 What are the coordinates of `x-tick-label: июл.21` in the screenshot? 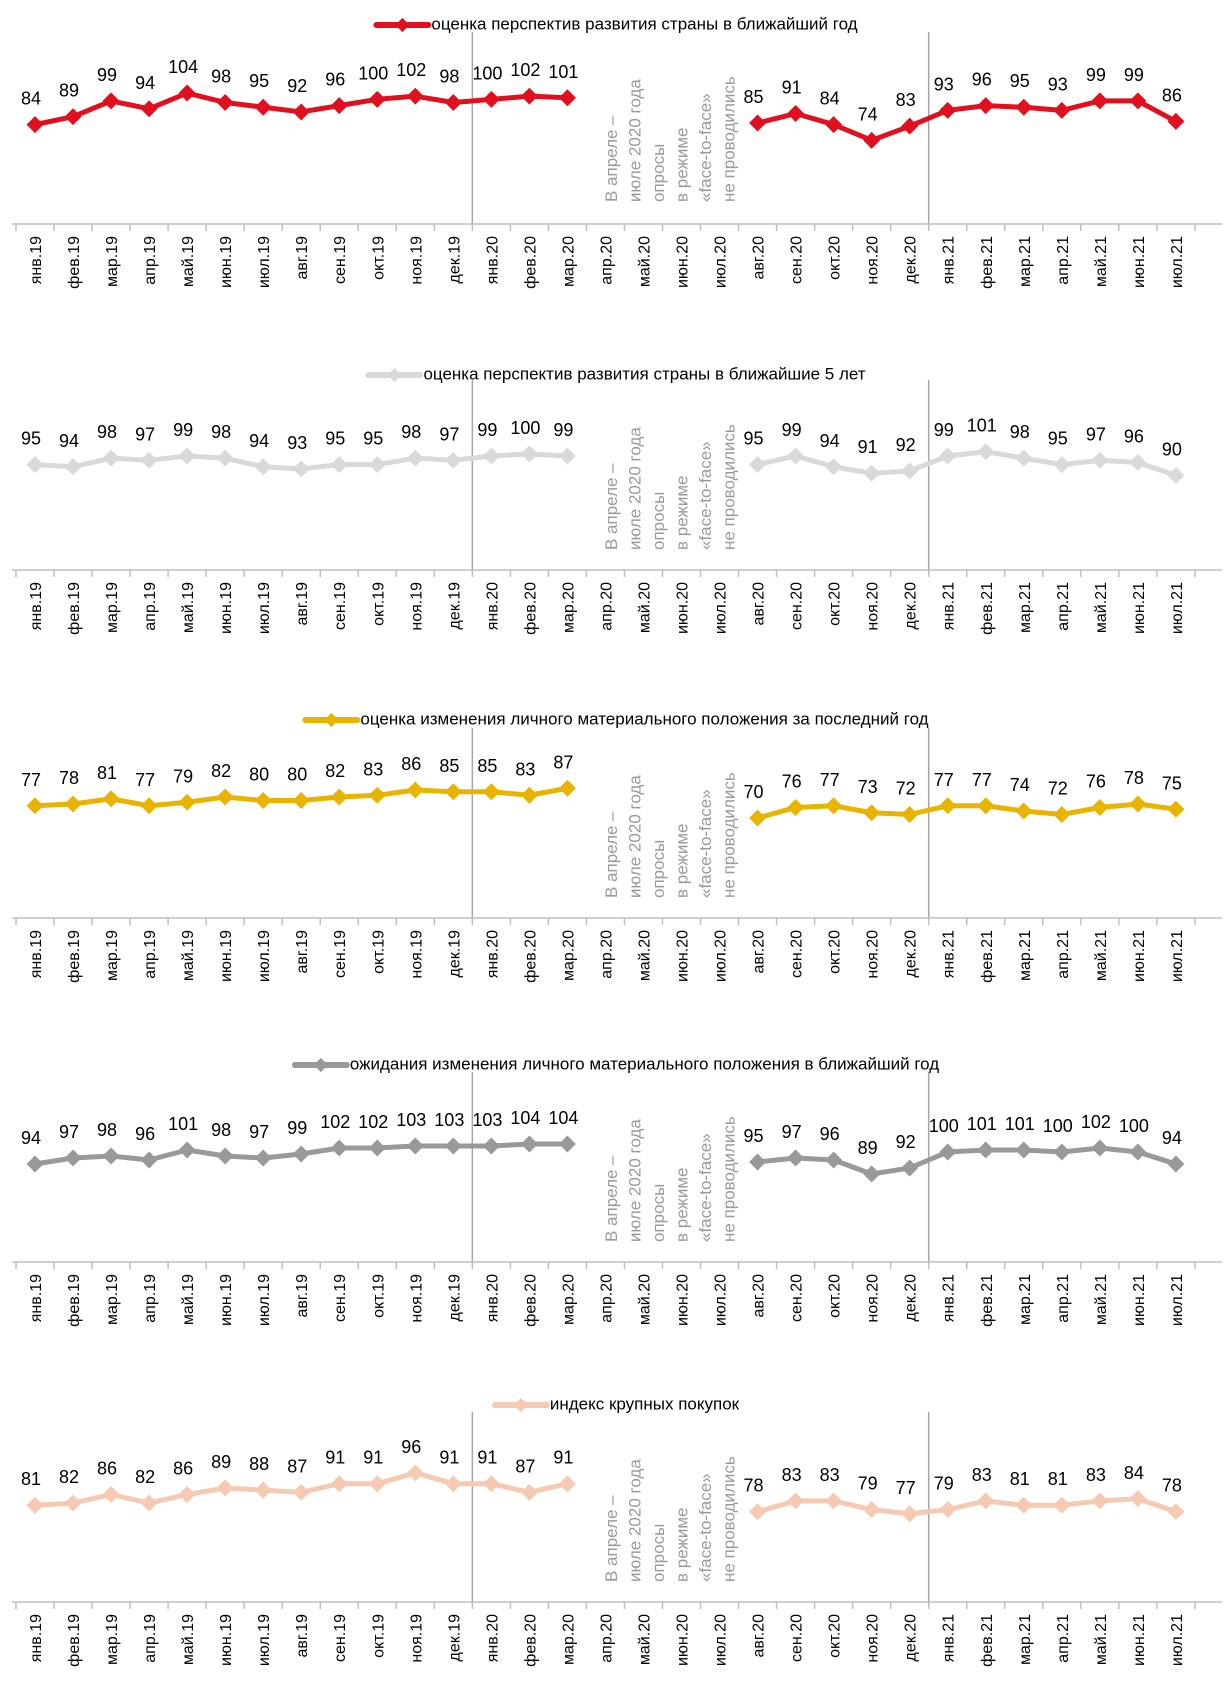 It's located at (1177, 608).